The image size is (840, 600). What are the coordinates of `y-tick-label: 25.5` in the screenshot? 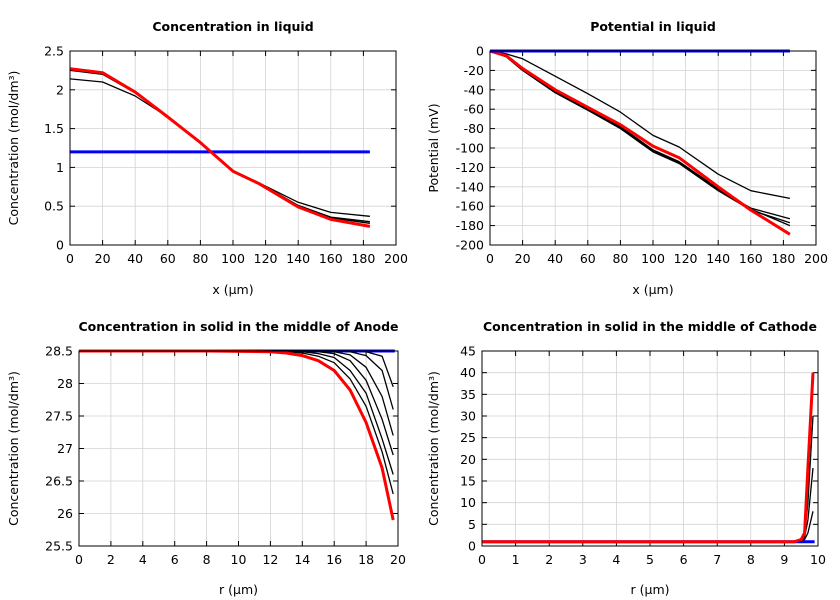 It's located at (59, 546).